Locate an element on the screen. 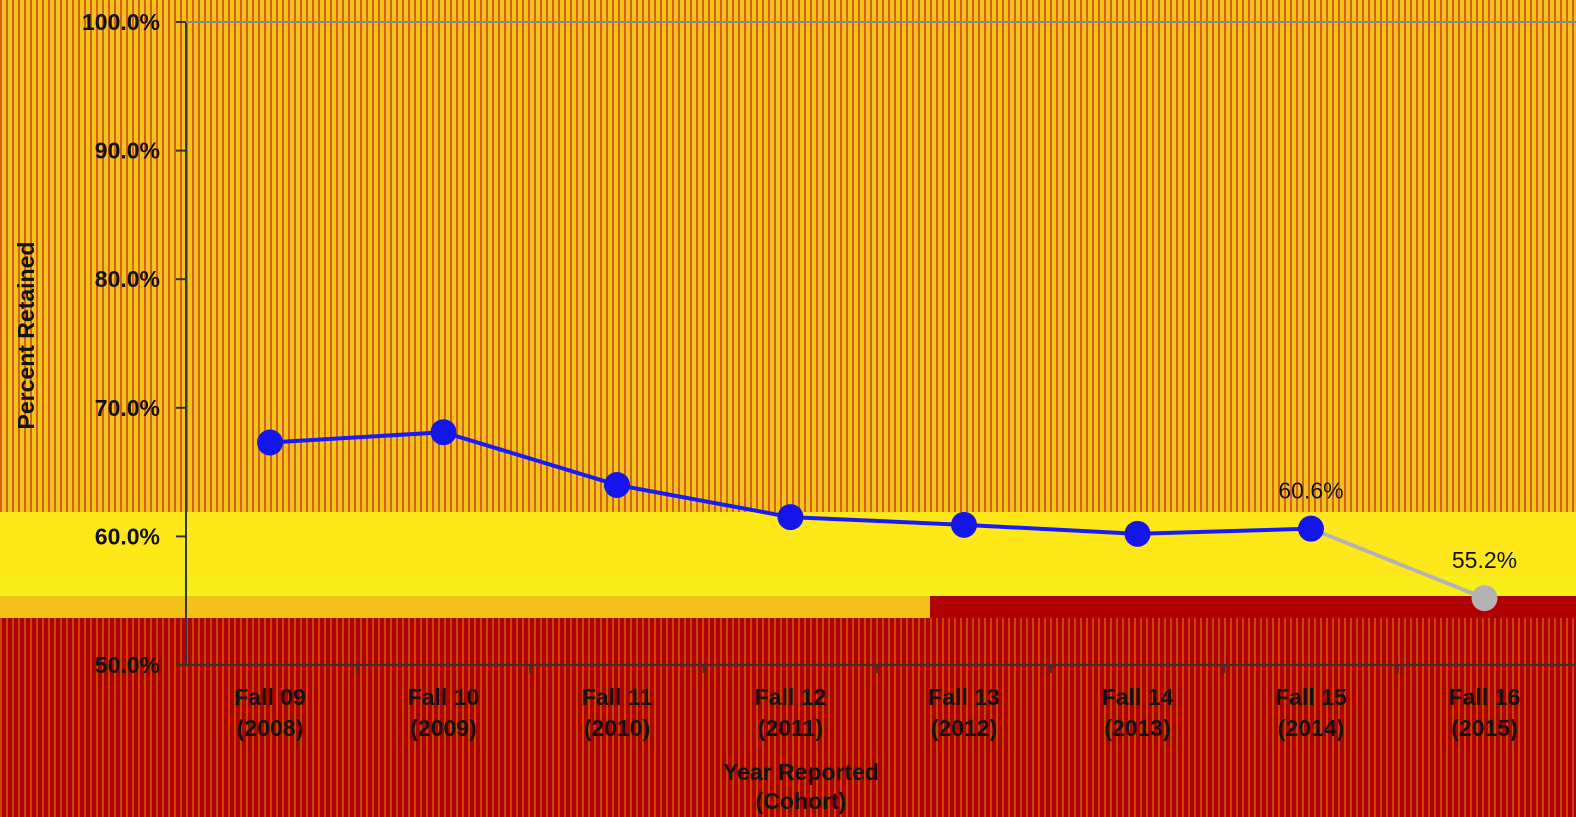  x-tick-label-line1: Fall 13 is located at coordinates (964, 697).